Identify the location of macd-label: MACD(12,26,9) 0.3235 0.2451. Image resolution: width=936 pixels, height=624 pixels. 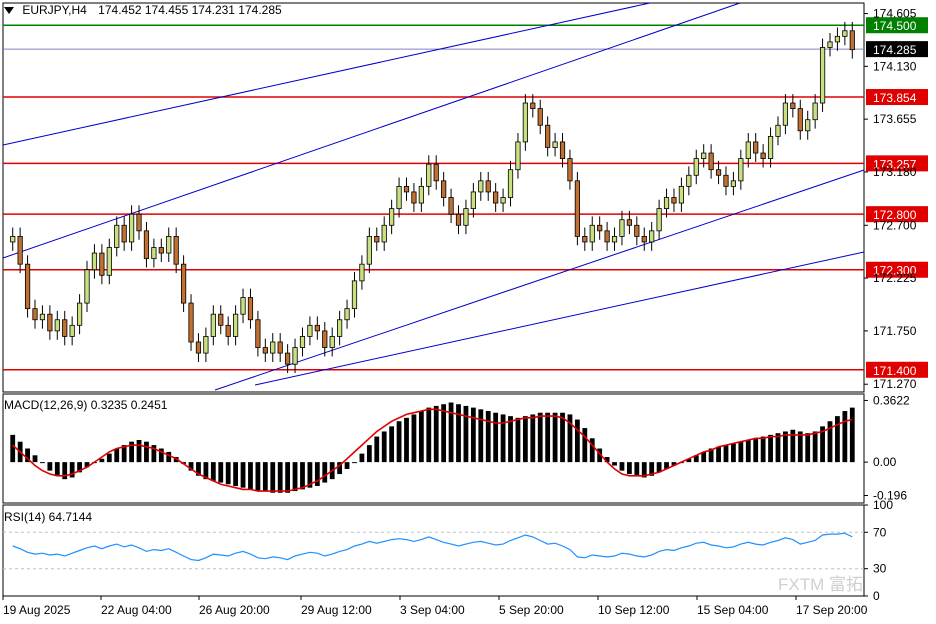
(86, 405).